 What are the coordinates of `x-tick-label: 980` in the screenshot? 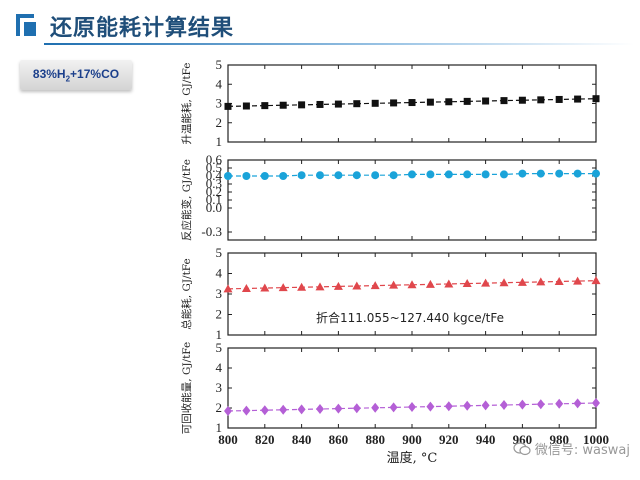 It's located at (559, 439).